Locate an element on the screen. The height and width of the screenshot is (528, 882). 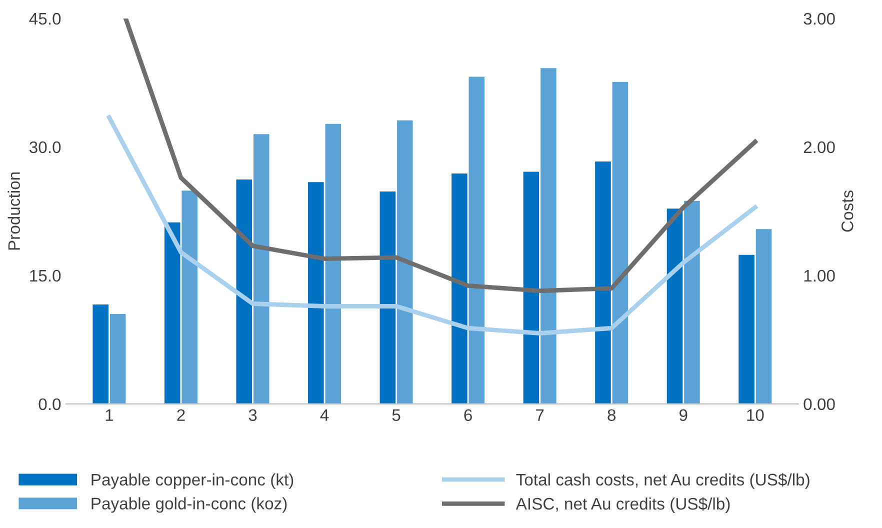
y2-tick-label: 1.00 is located at coordinates (819, 276).